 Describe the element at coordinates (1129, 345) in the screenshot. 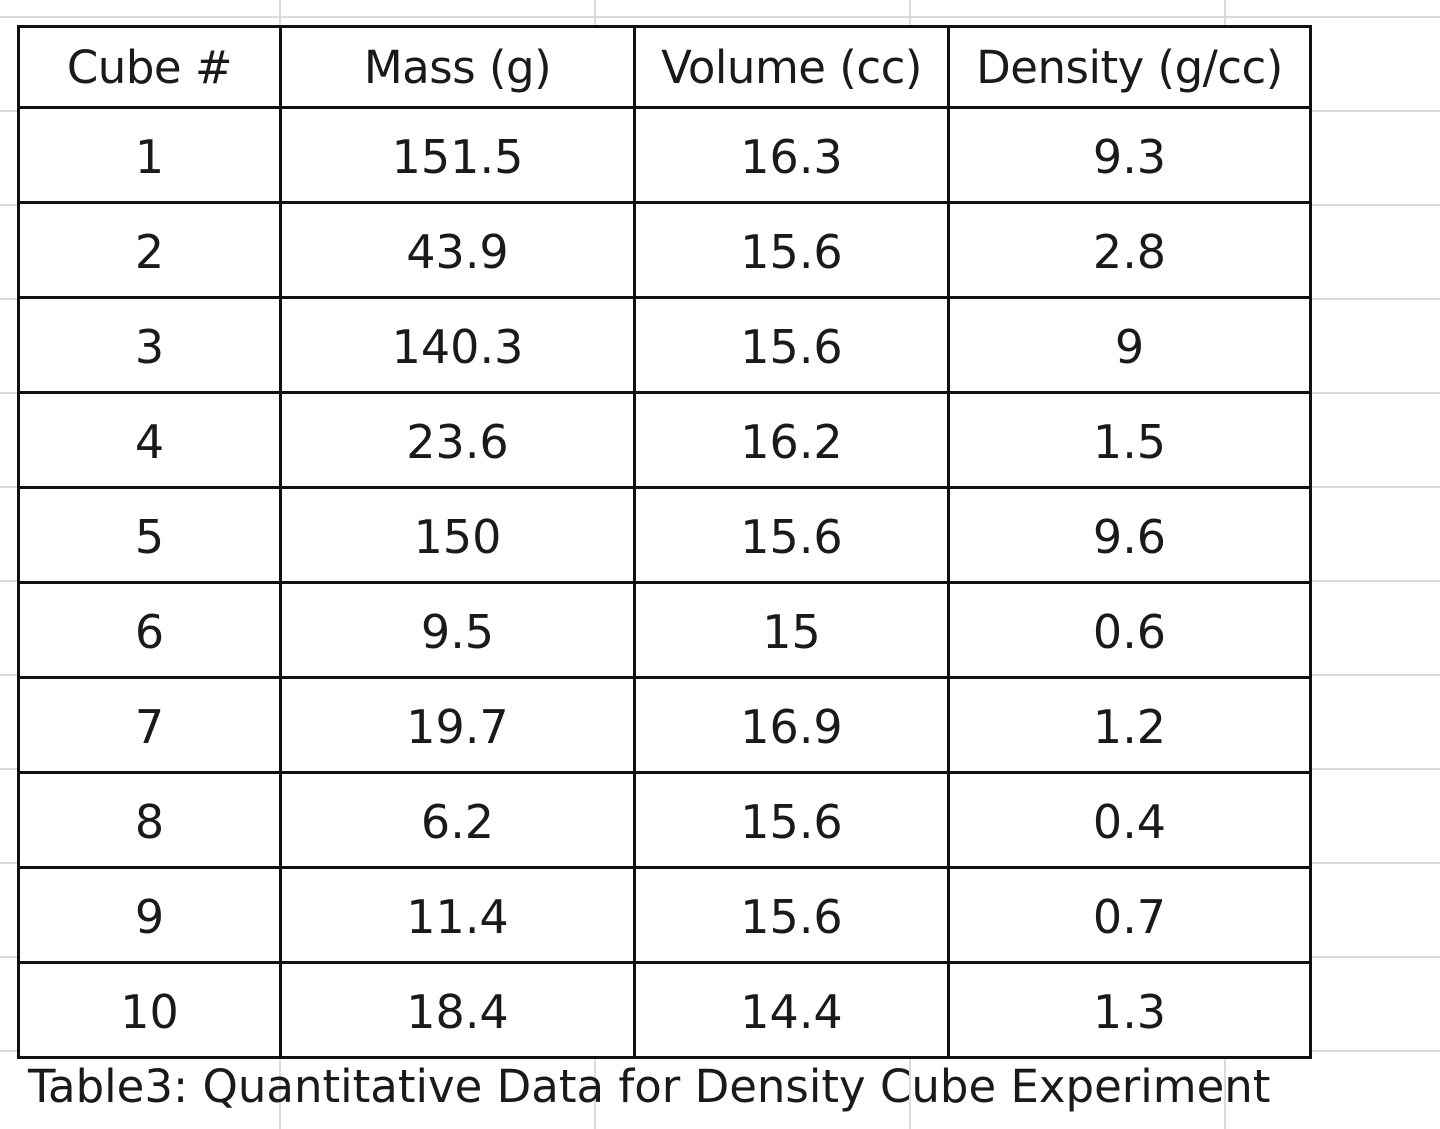

I see `cell-density: 9` at that location.